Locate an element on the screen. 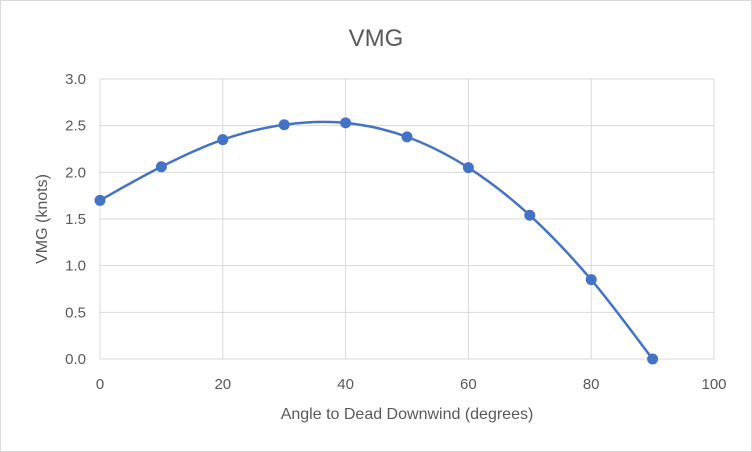 The height and width of the screenshot is (452, 752). y-tick-label: 1.0 is located at coordinates (75, 266).